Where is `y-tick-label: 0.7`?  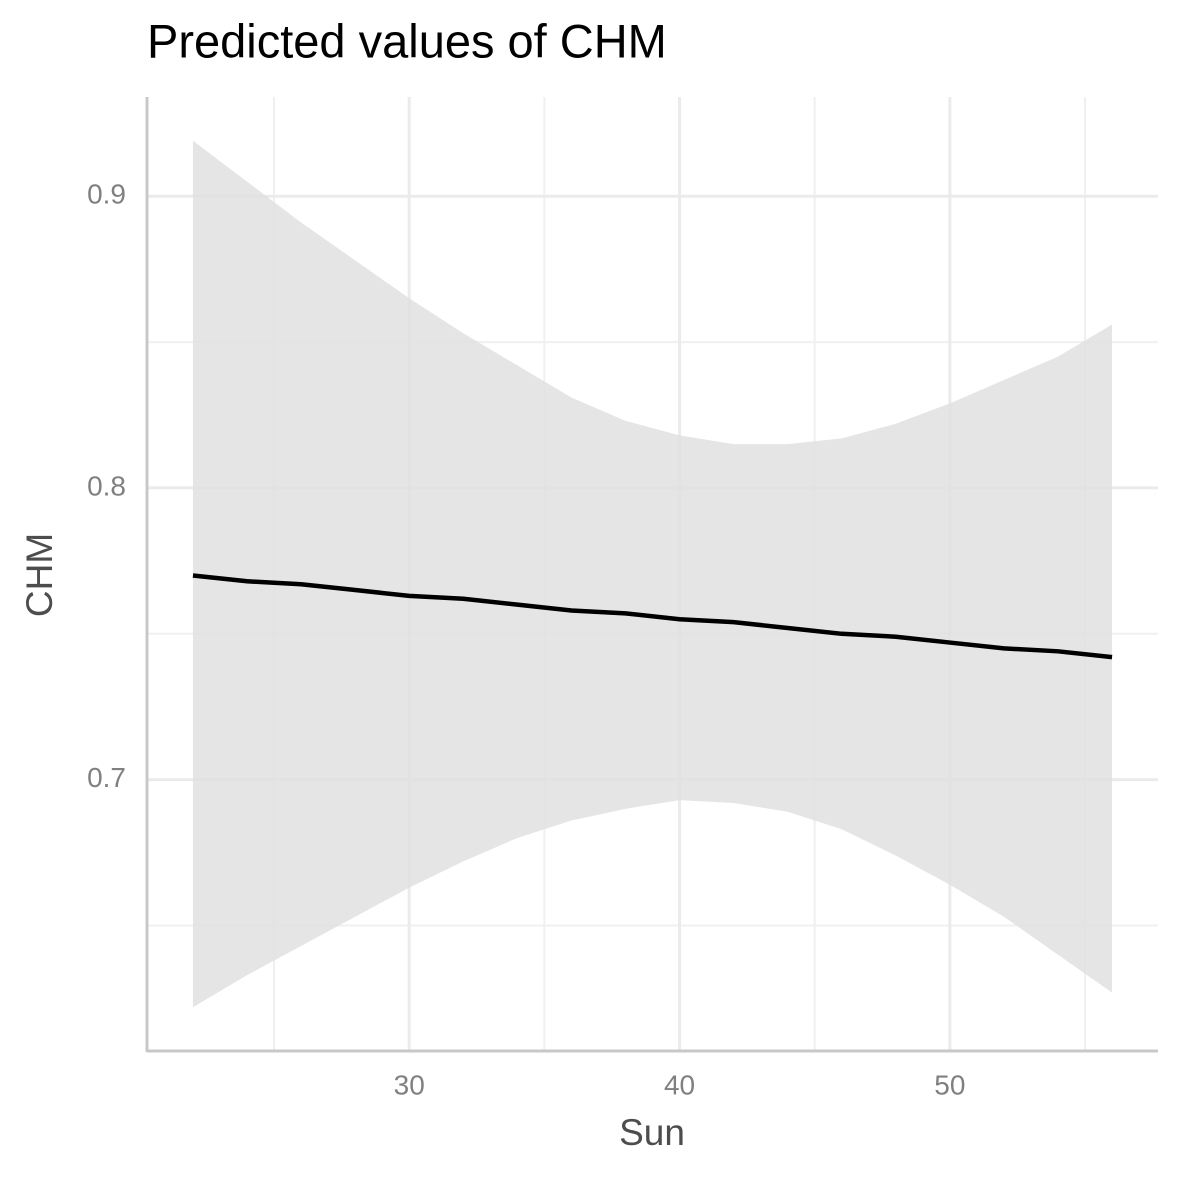
y-tick-label: 0.7 is located at coordinates (106, 777).